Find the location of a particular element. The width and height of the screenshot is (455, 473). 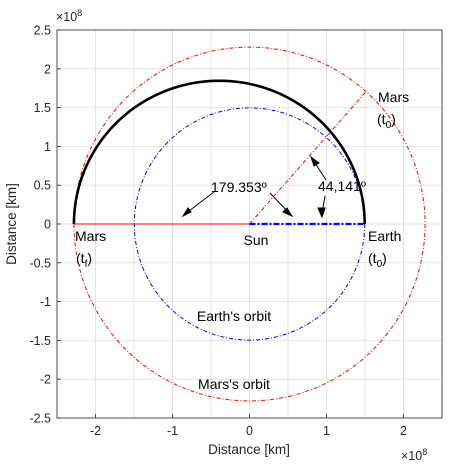

y-tick-label: 2.5 is located at coordinates (42, 31).